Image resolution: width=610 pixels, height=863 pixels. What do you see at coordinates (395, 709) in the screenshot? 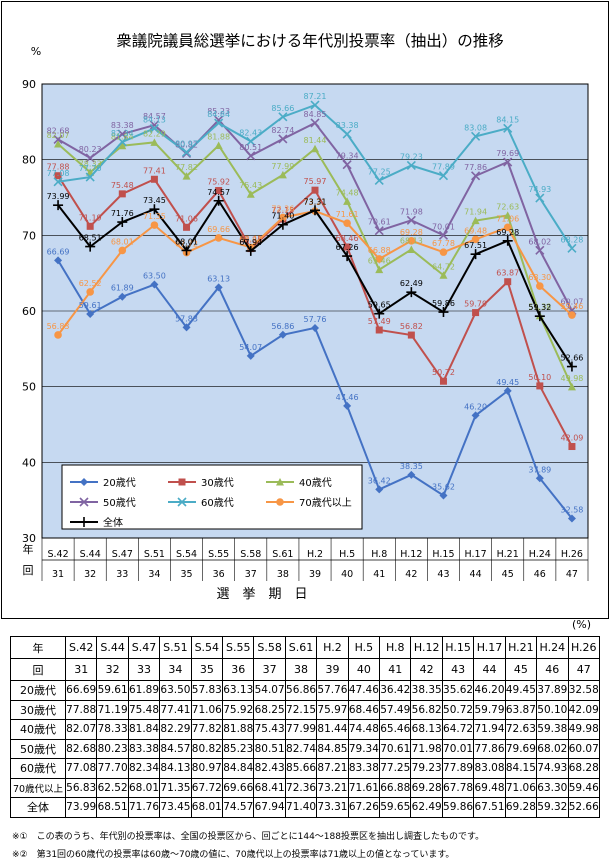
I see `table-cell: 57.49` at bounding box center [395, 709].